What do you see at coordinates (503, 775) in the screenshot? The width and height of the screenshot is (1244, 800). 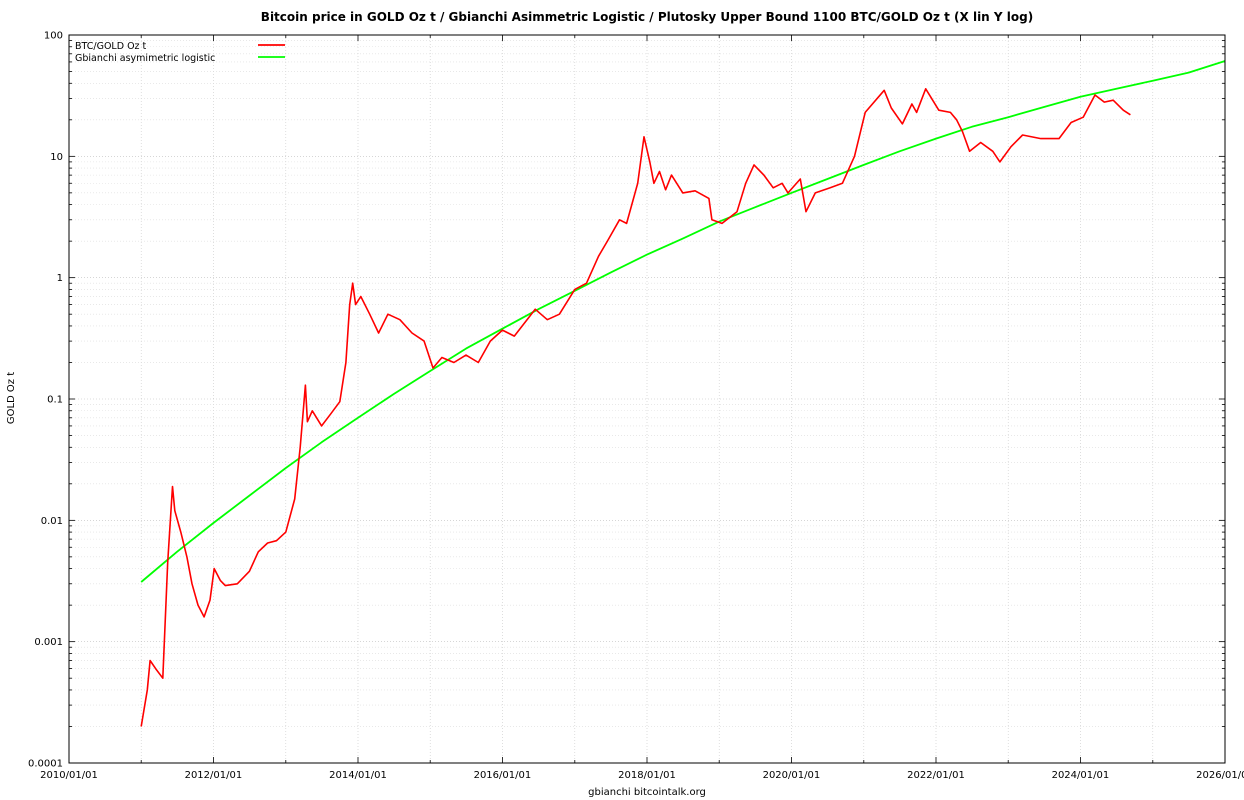 I see `x-tick-label: 2016/01/01` at bounding box center [503, 775].